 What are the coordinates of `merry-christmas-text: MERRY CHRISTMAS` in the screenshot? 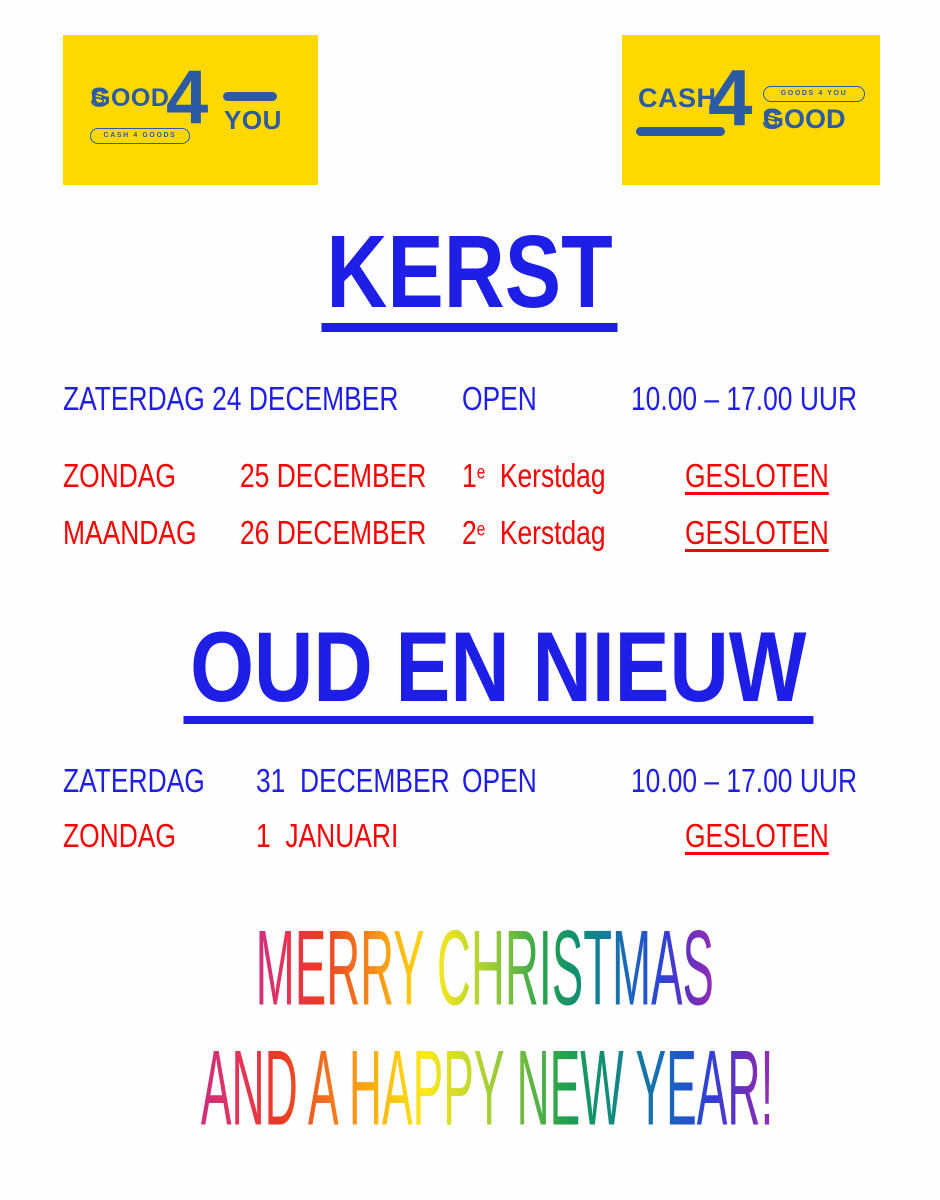 It's located at (485, 967).